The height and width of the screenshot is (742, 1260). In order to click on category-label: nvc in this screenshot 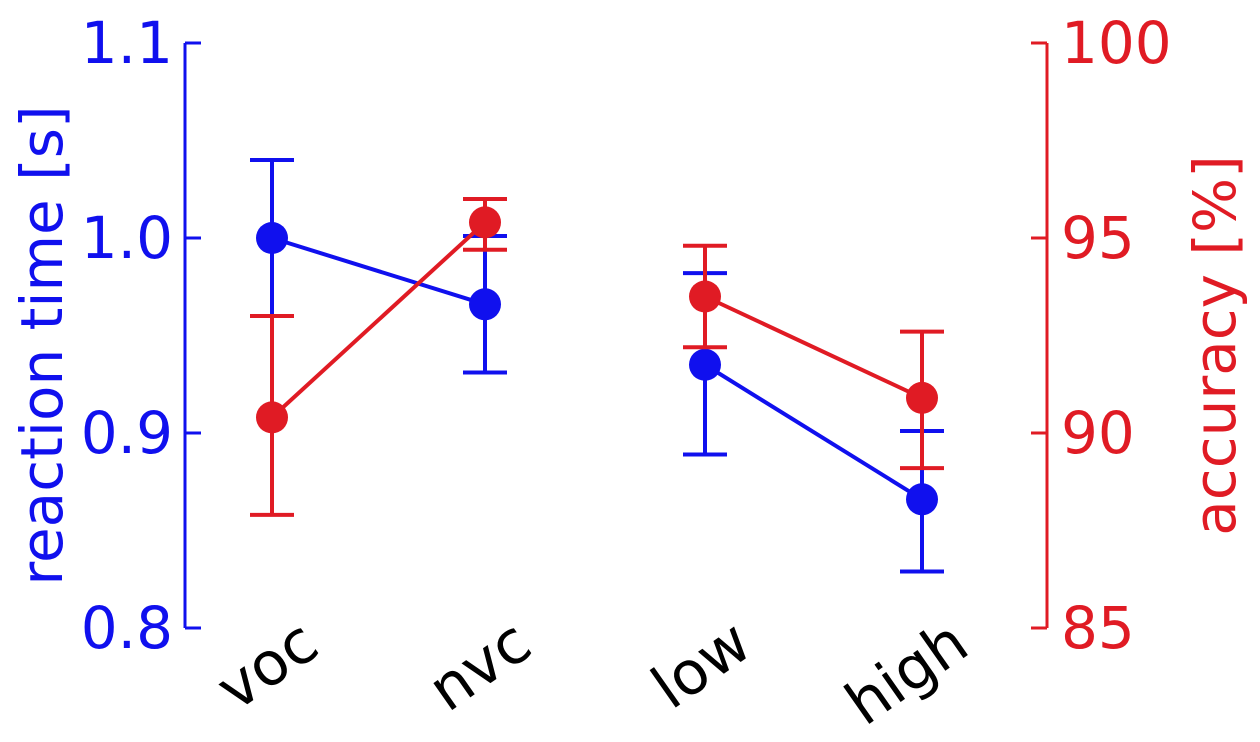, I will do `click(479, 666)`.